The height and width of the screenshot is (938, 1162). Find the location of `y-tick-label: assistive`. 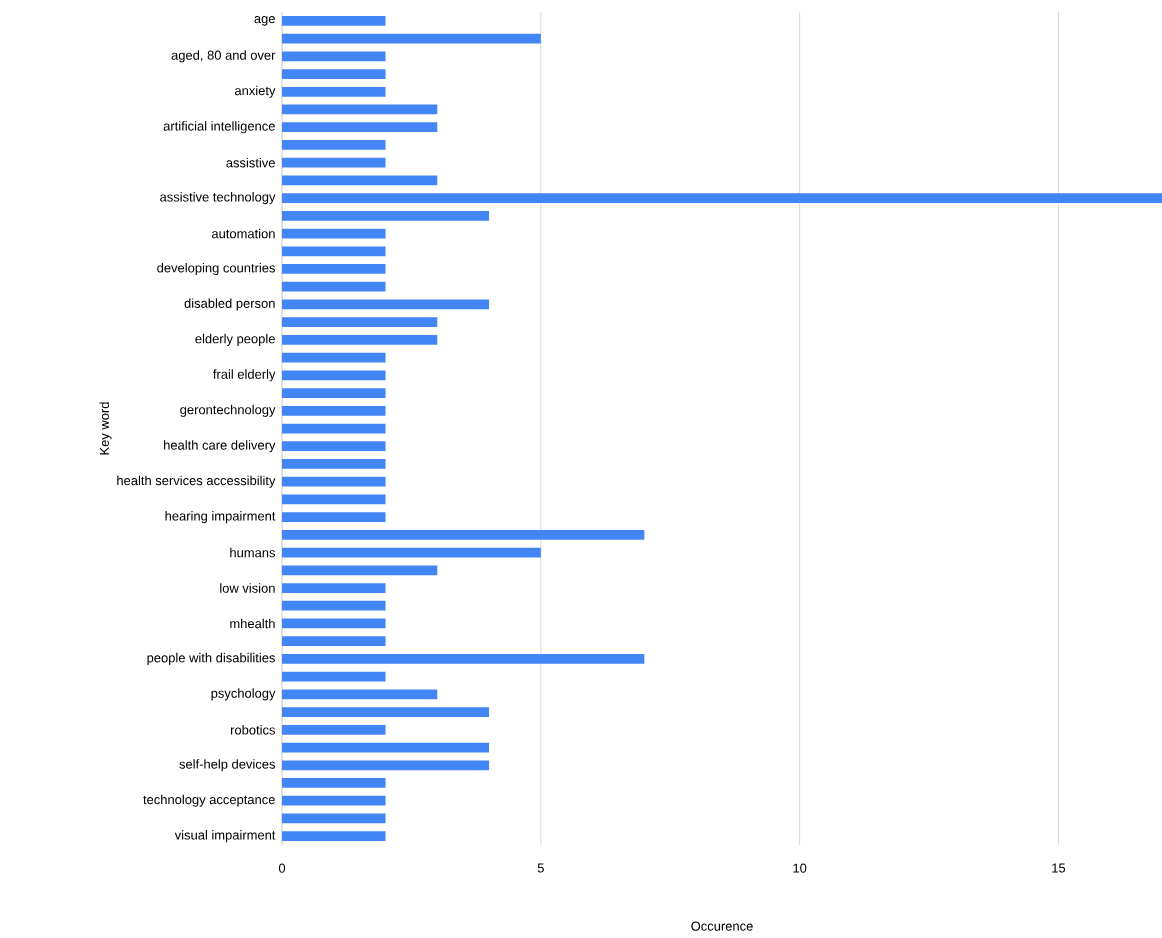

y-tick-label: assistive is located at coordinates (250, 162).